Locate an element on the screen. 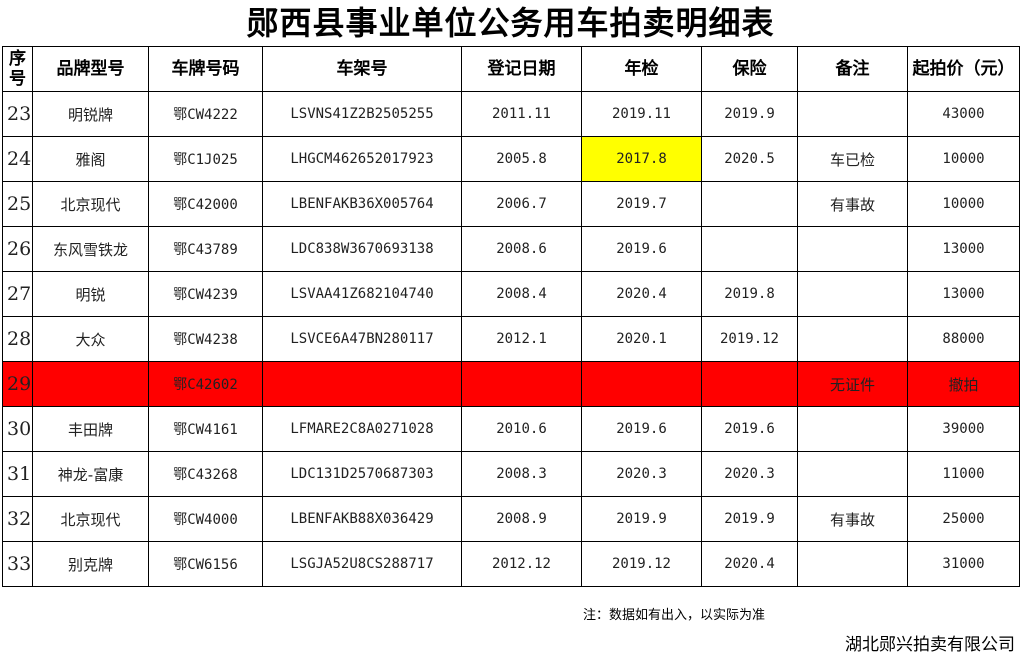 This screenshot has width=1021, height=658. cell-plate: 鄂CW4222 is located at coordinates (205, 114).